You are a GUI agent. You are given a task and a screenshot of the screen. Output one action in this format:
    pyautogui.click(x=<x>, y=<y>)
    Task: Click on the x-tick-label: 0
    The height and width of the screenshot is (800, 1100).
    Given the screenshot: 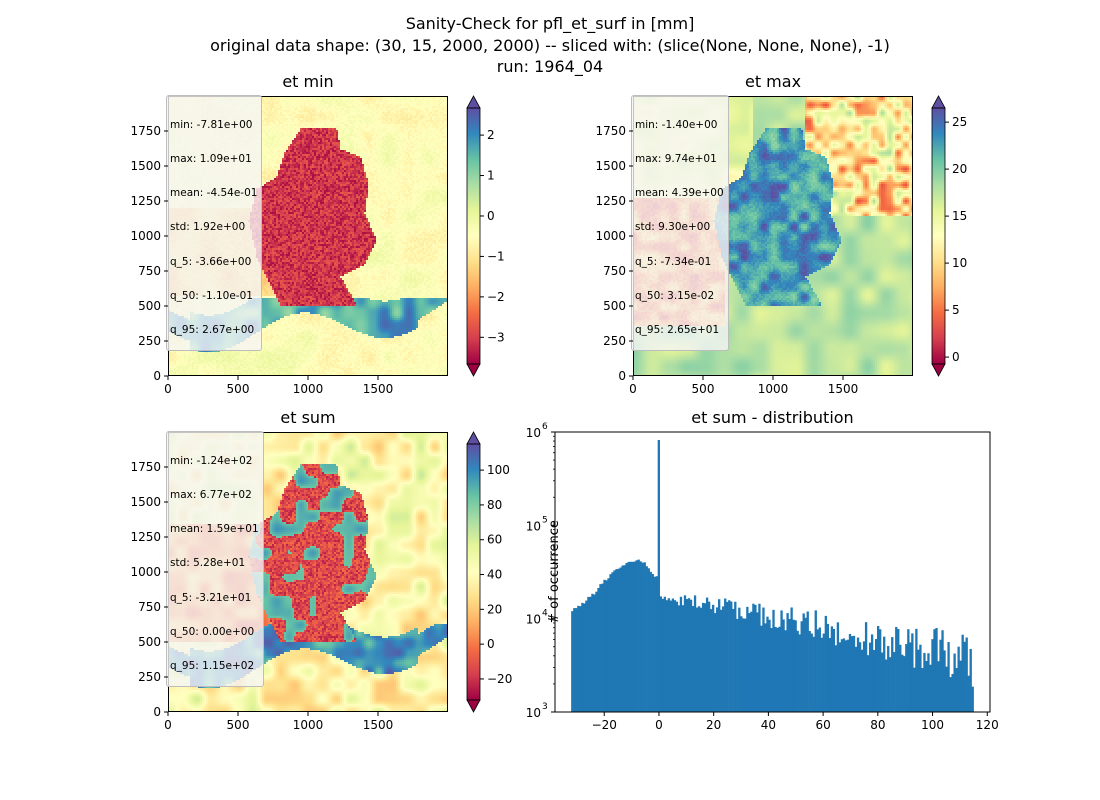 What is the action you would take?
    pyautogui.click(x=168, y=389)
    